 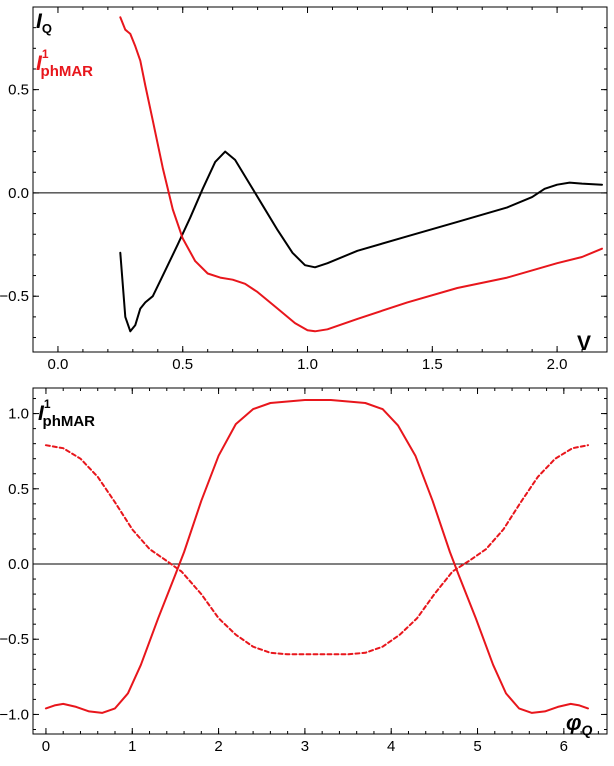 What do you see at coordinates (46, 746) in the screenshot?
I see `bottom-x-tick-label: 0` at bounding box center [46, 746].